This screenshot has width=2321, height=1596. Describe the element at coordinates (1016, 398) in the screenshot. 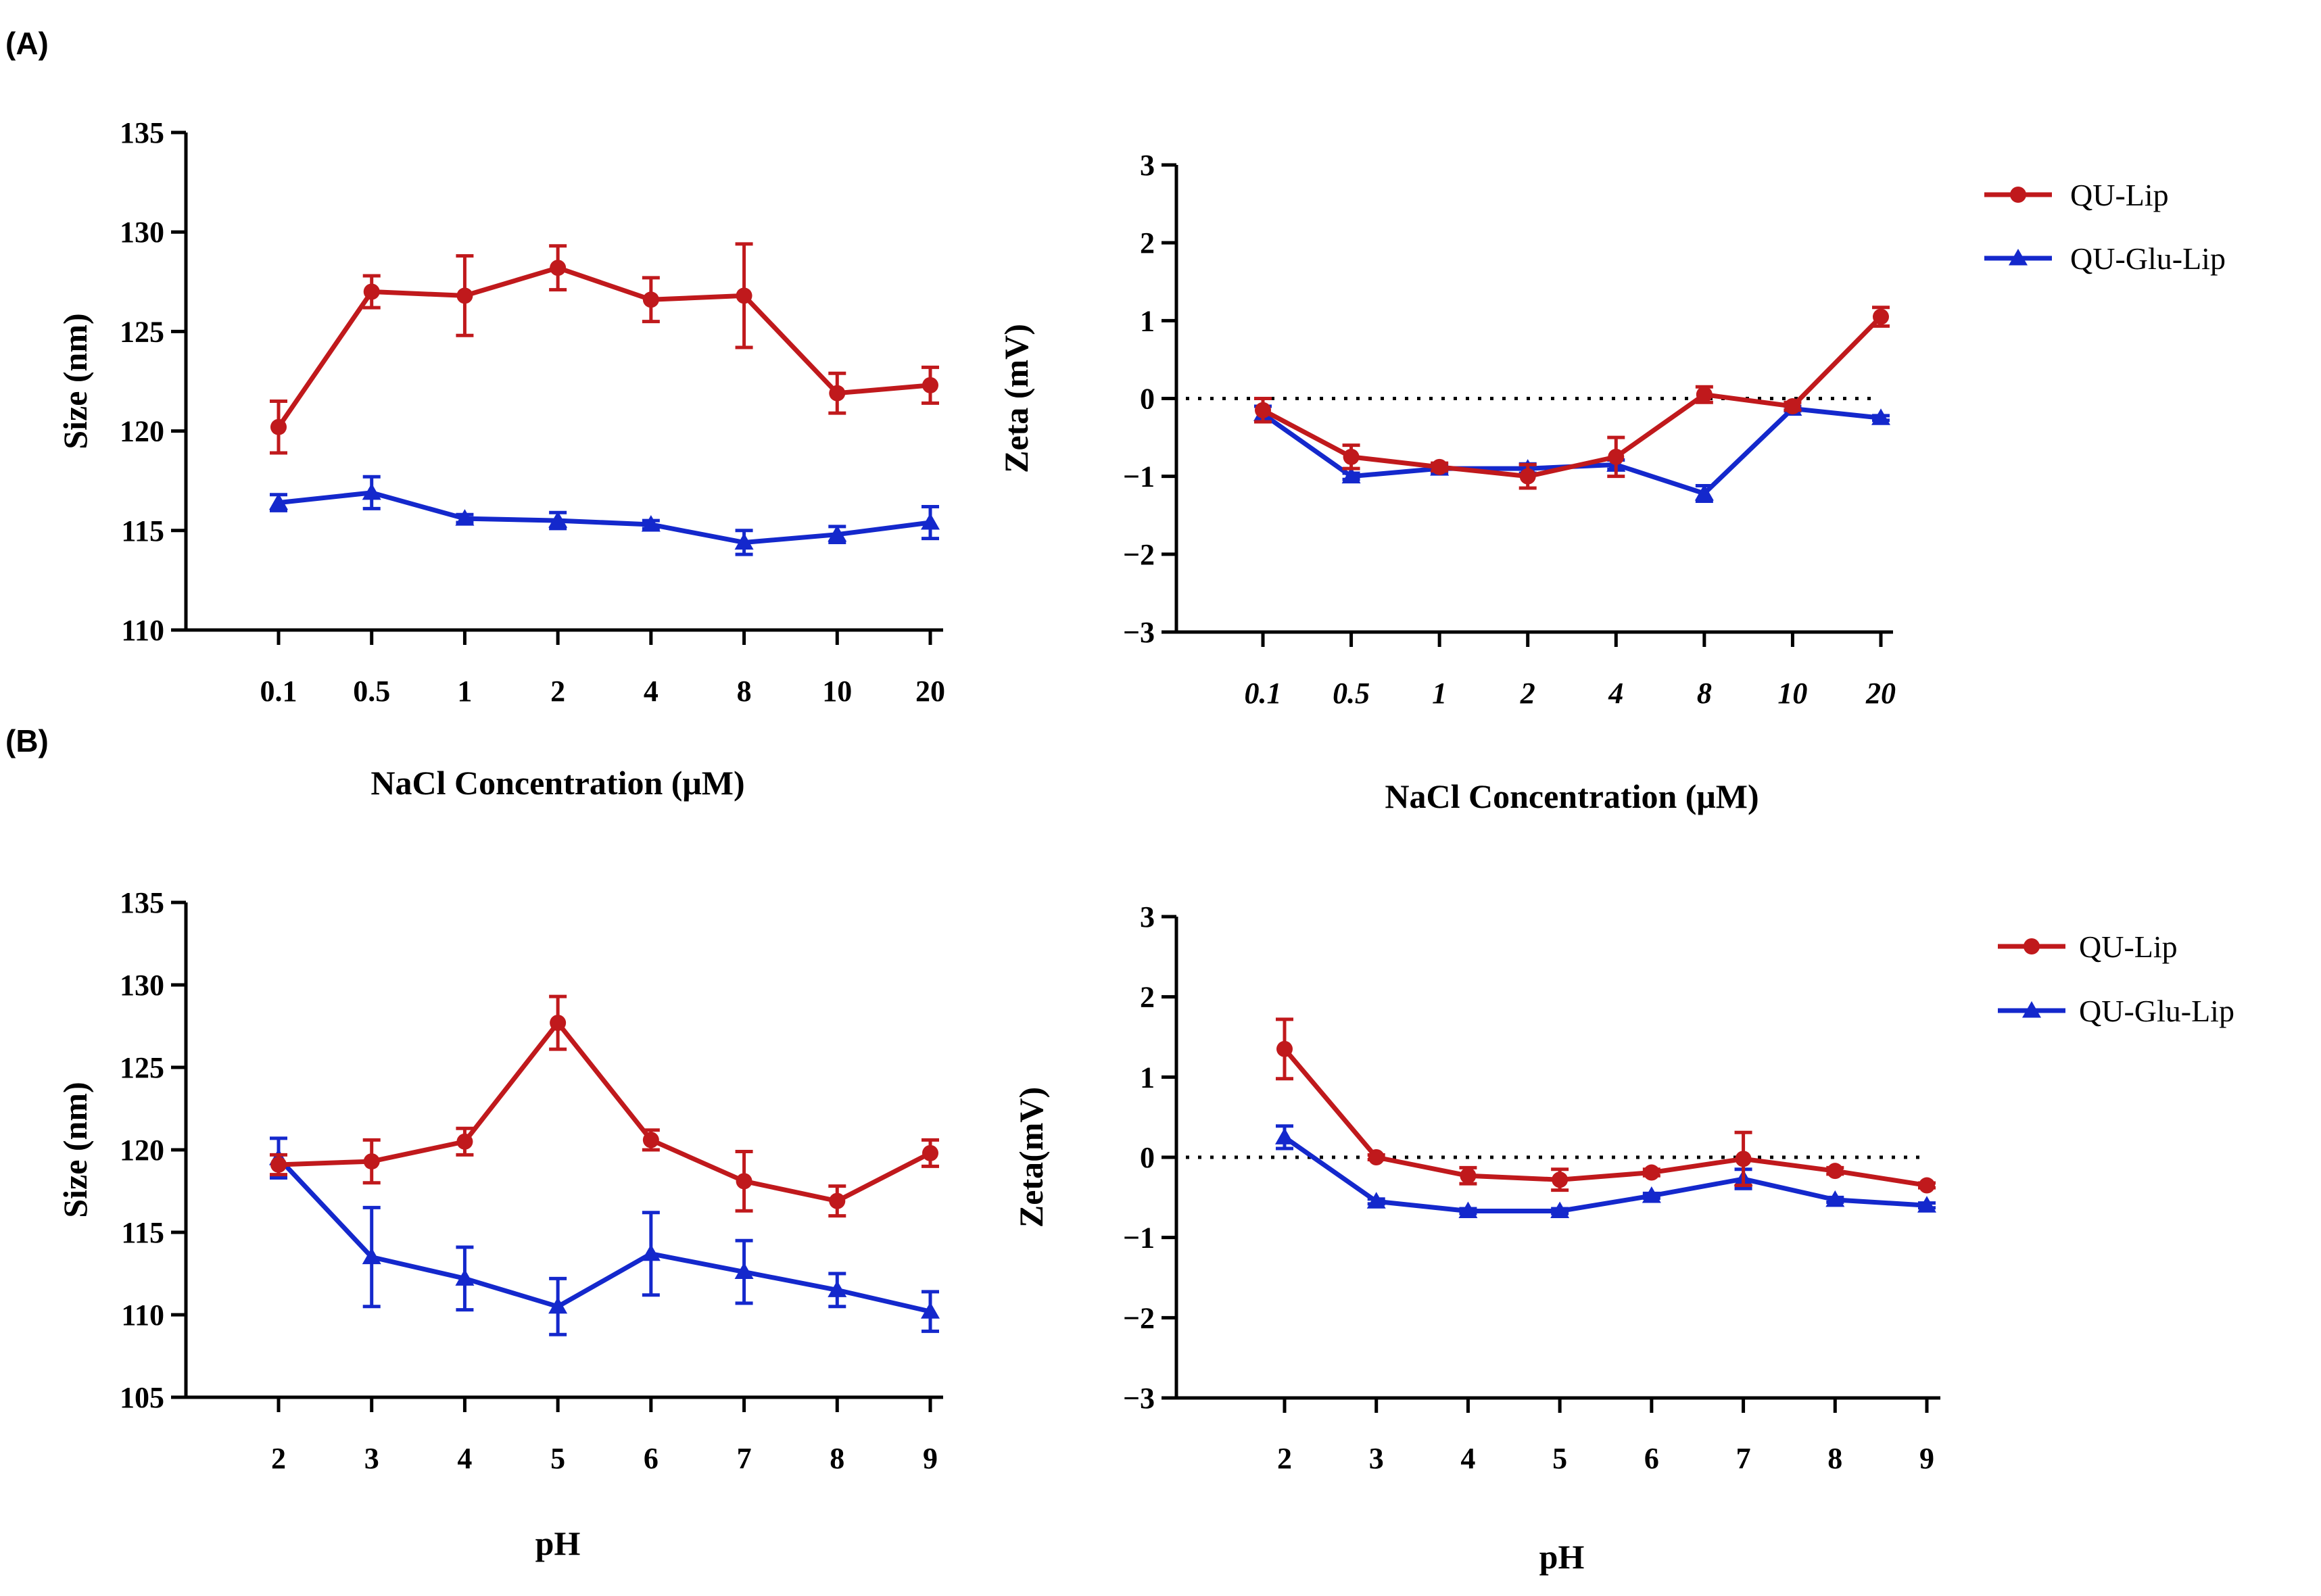

I see `y-axis-title: Zeta (mV)` at that location.